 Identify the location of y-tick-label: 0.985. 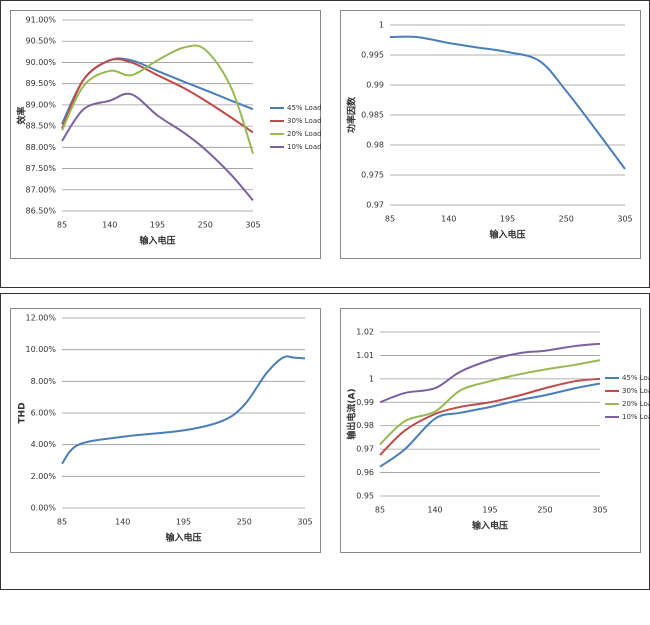
(372, 115).